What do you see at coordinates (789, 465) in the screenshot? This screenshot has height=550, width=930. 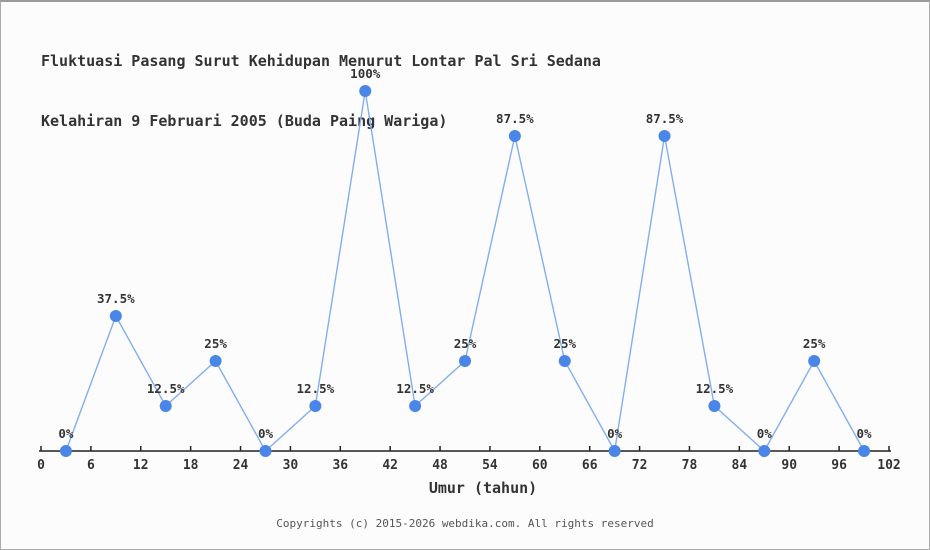 I see `x-axis-tick-label: 90` at bounding box center [789, 465].